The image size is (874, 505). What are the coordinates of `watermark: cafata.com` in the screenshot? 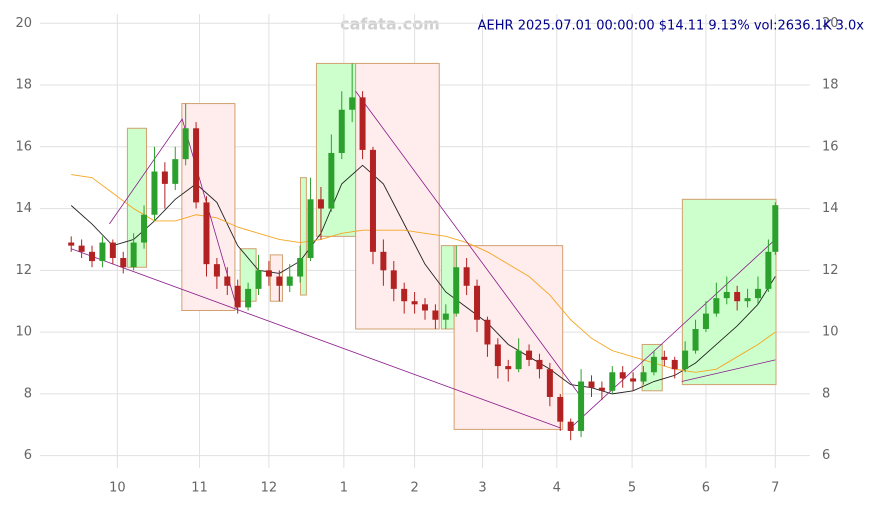 It's located at (390, 24).